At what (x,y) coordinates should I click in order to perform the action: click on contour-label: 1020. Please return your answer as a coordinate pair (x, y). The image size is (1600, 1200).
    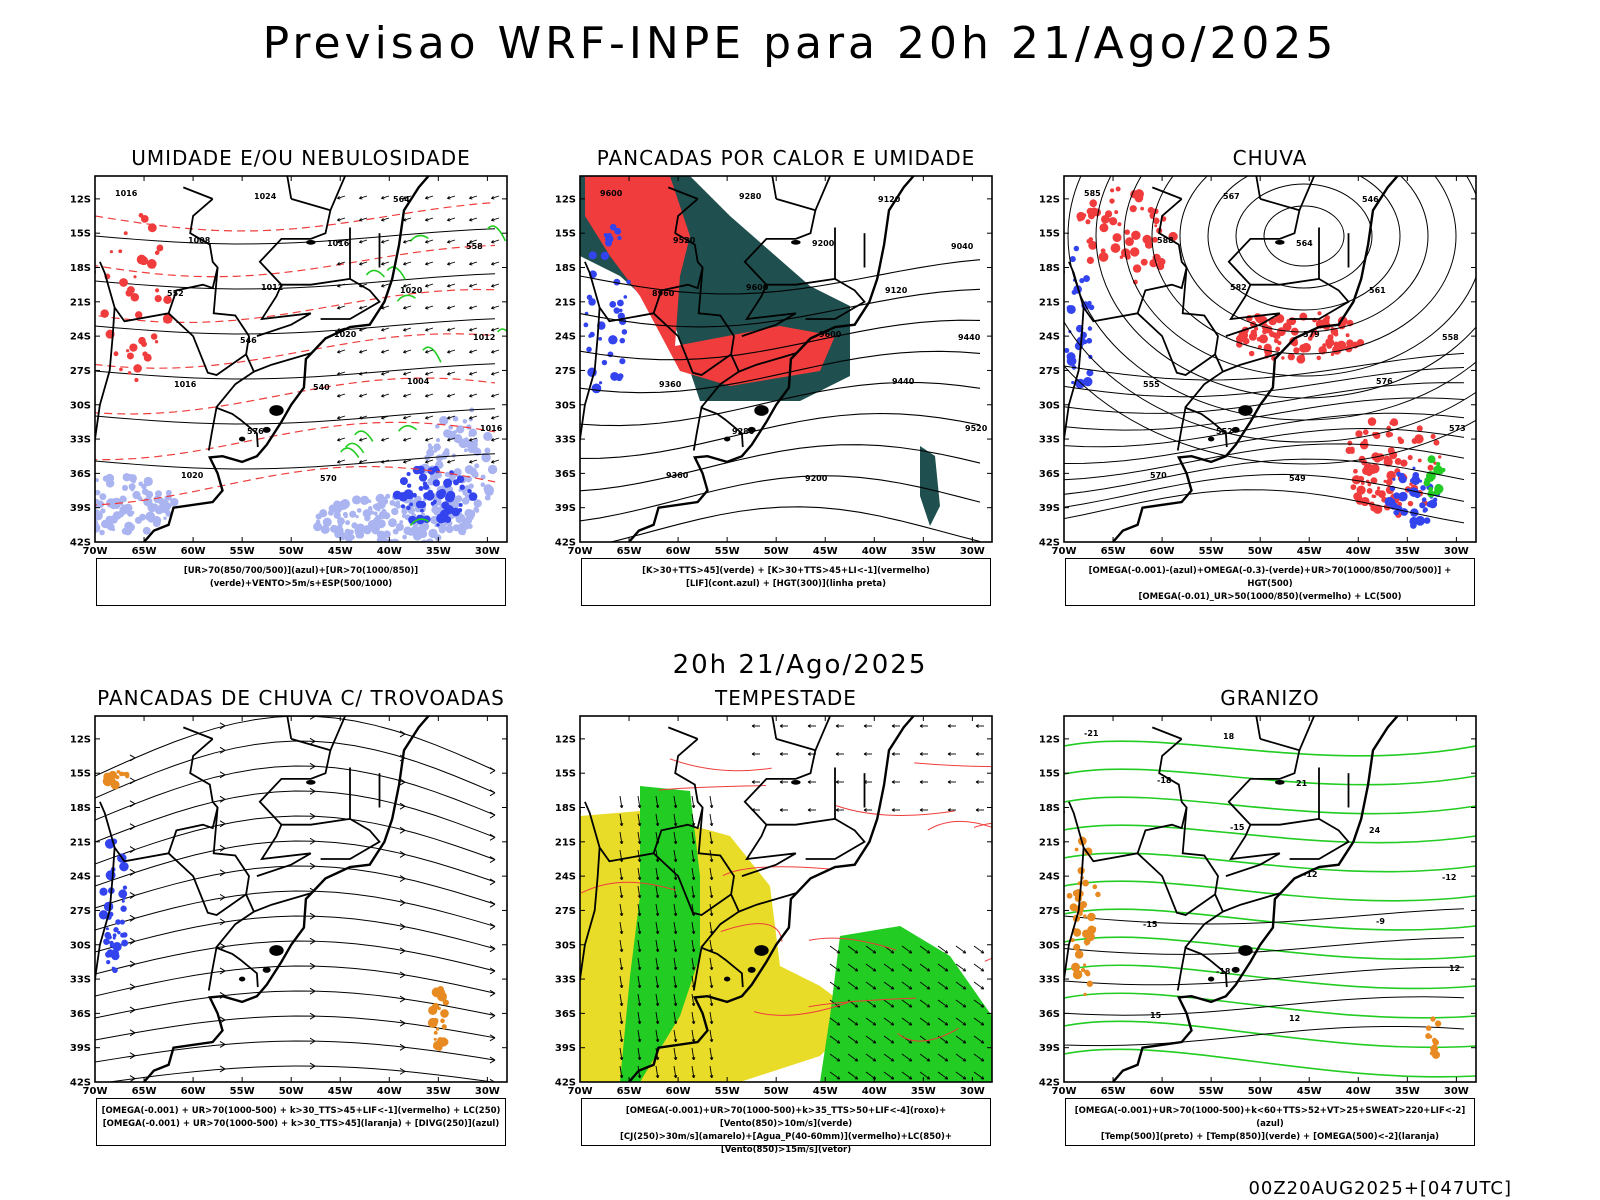
    Looking at the image, I should click on (345, 334).